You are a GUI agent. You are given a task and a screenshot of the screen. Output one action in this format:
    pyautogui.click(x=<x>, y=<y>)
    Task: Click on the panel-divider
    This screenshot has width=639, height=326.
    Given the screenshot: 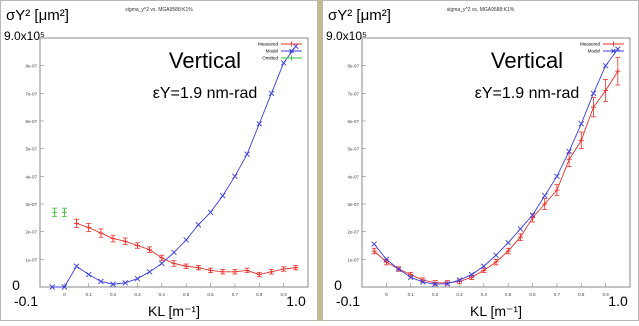 What is the action you would take?
    pyautogui.click(x=320, y=160)
    